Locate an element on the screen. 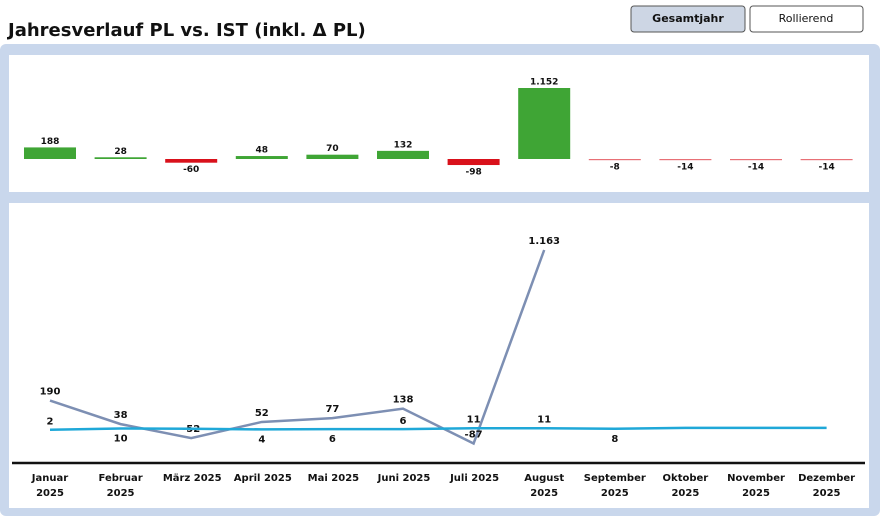  data-label: 190 is located at coordinates (50, 392).